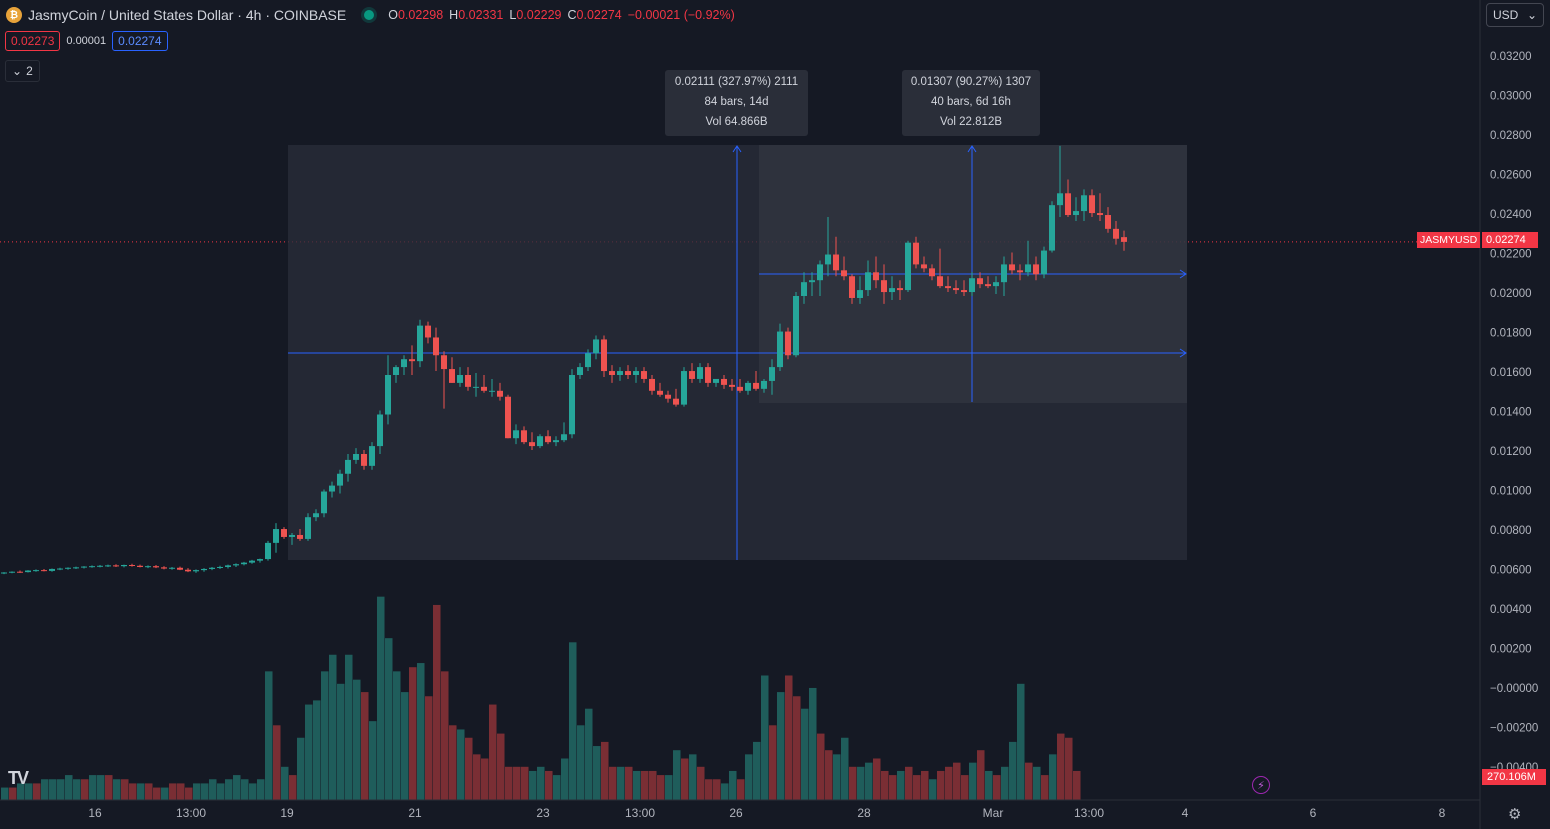 The image size is (1550, 829). I want to click on indicators-collapse-button: ⌄ 2, so click(22, 71).